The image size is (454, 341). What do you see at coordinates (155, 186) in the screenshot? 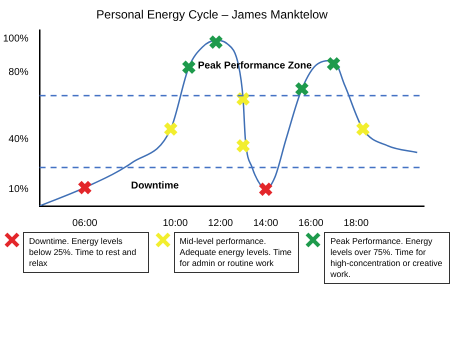
I see `ref-line-label: Downtime` at bounding box center [155, 186].